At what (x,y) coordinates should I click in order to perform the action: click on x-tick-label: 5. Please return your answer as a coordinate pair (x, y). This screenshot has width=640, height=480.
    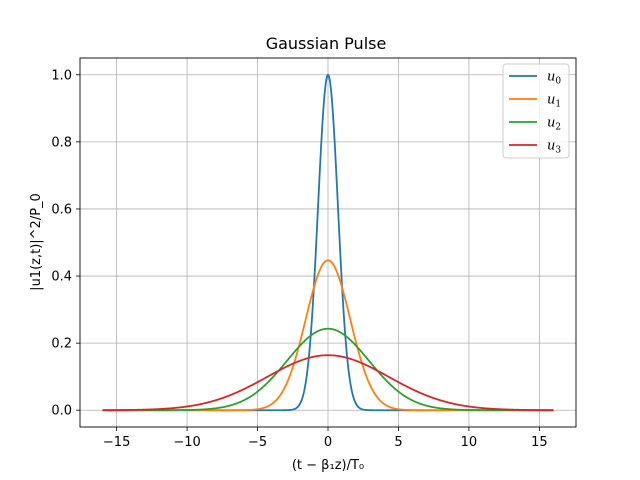
    Looking at the image, I should click on (398, 442).